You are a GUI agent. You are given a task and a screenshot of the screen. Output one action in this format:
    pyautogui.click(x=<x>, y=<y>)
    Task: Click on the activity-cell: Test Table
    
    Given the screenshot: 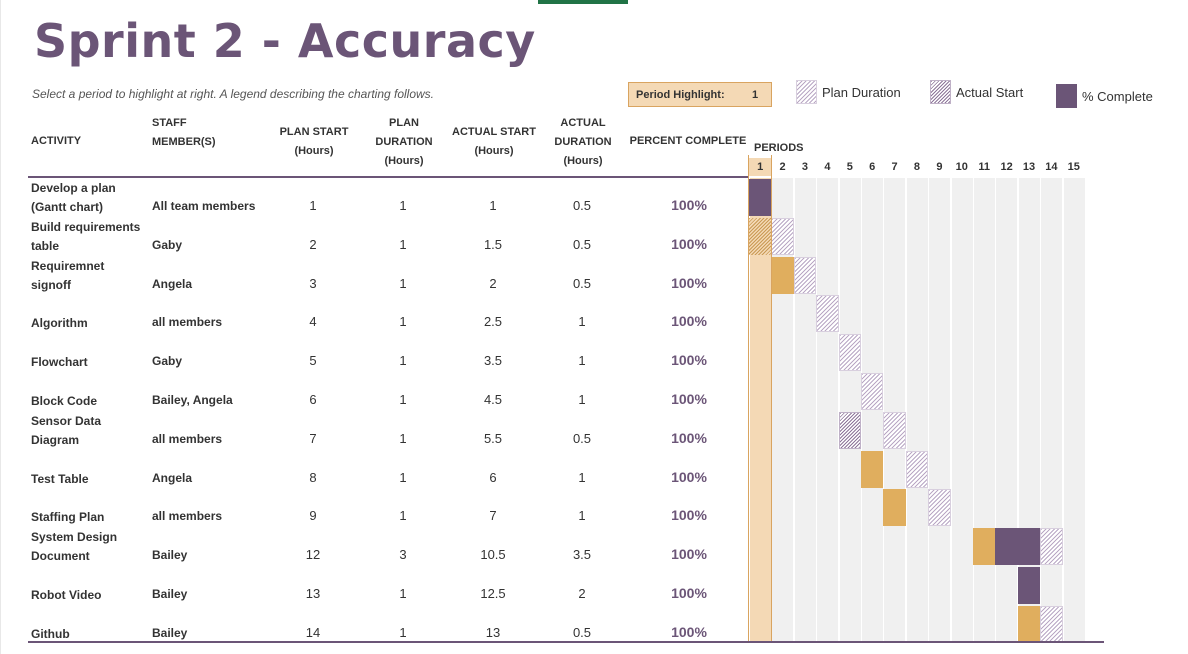 What is the action you would take?
    pyautogui.click(x=91, y=479)
    